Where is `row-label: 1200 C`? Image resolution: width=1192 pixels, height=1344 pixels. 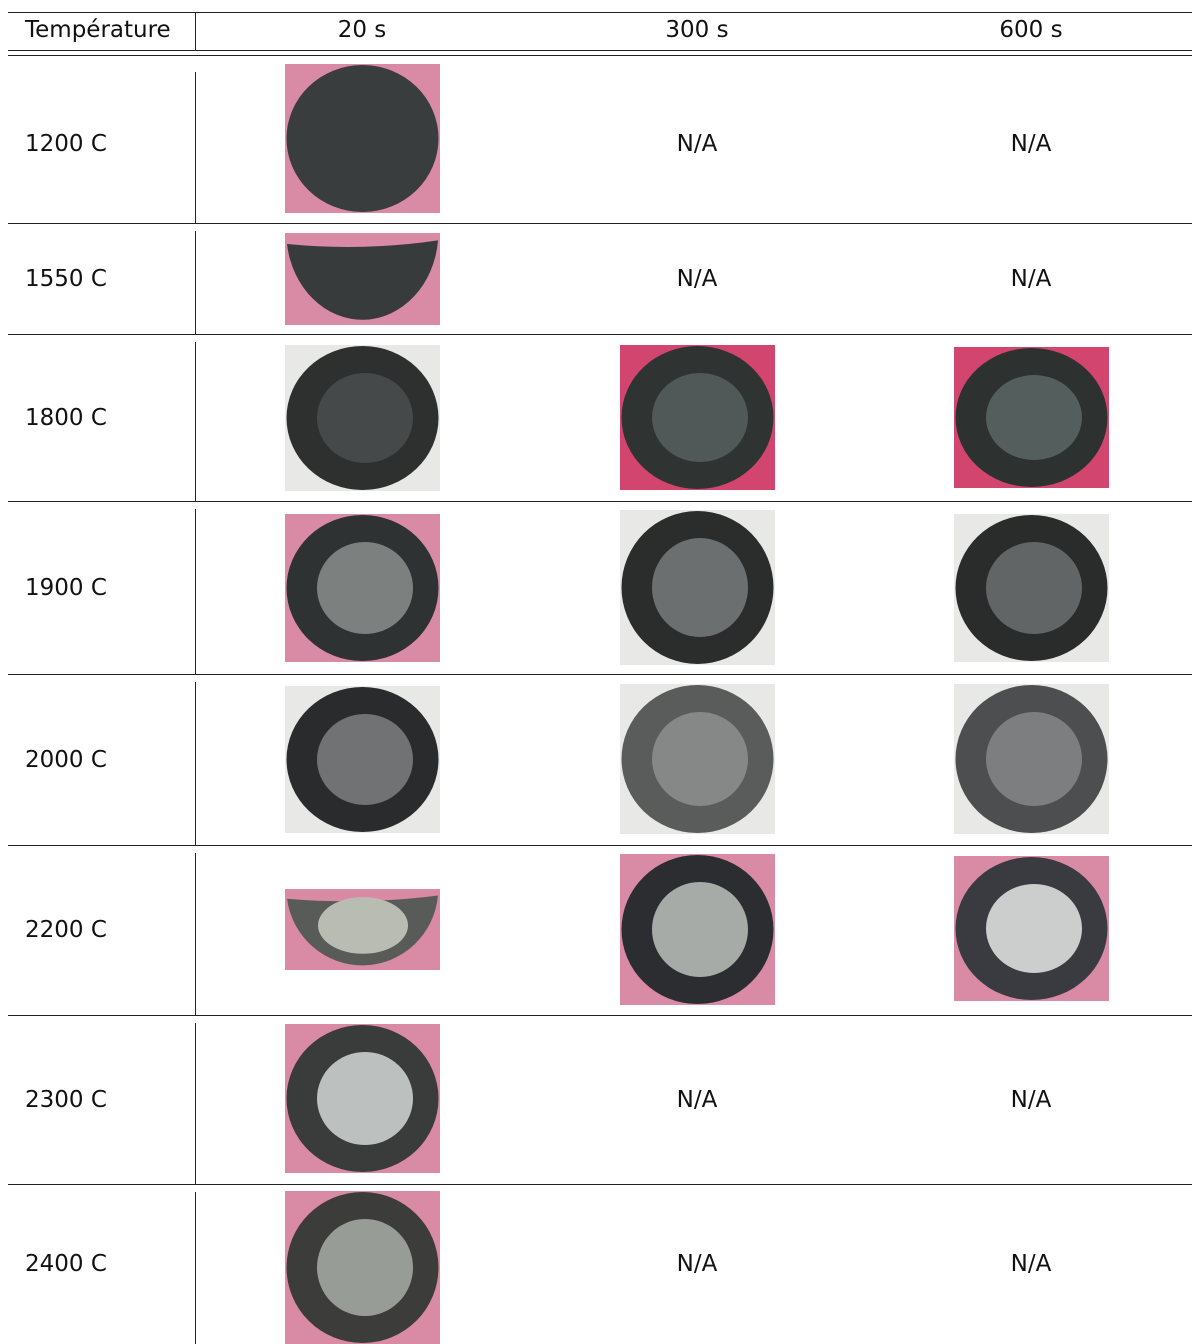
row-label: 1200 C is located at coordinates (66, 143).